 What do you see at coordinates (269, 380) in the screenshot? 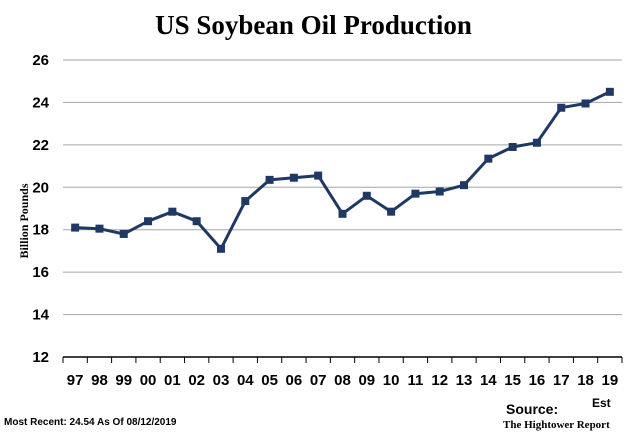
I see `x-tick-label: 05` at bounding box center [269, 380].